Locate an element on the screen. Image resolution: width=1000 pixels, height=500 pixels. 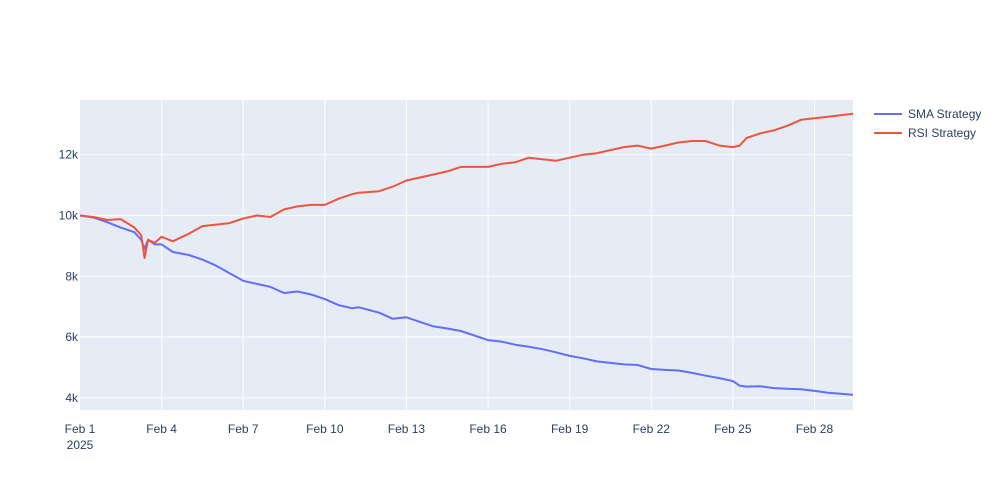
legend-item: RSI Strategy is located at coordinates (925, 133).